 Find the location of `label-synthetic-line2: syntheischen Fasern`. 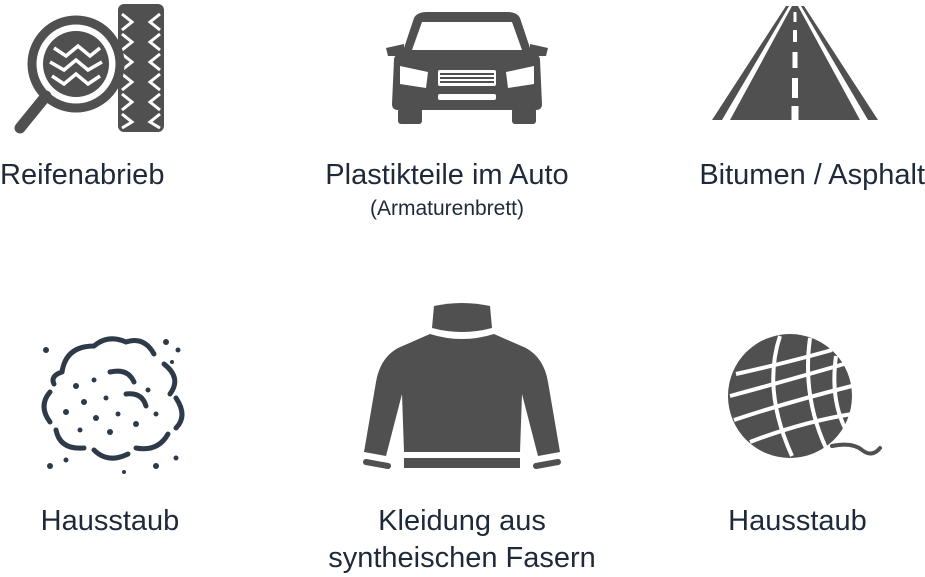

label-synthetic-line2: syntheischen Fasern is located at coordinates (462, 558).